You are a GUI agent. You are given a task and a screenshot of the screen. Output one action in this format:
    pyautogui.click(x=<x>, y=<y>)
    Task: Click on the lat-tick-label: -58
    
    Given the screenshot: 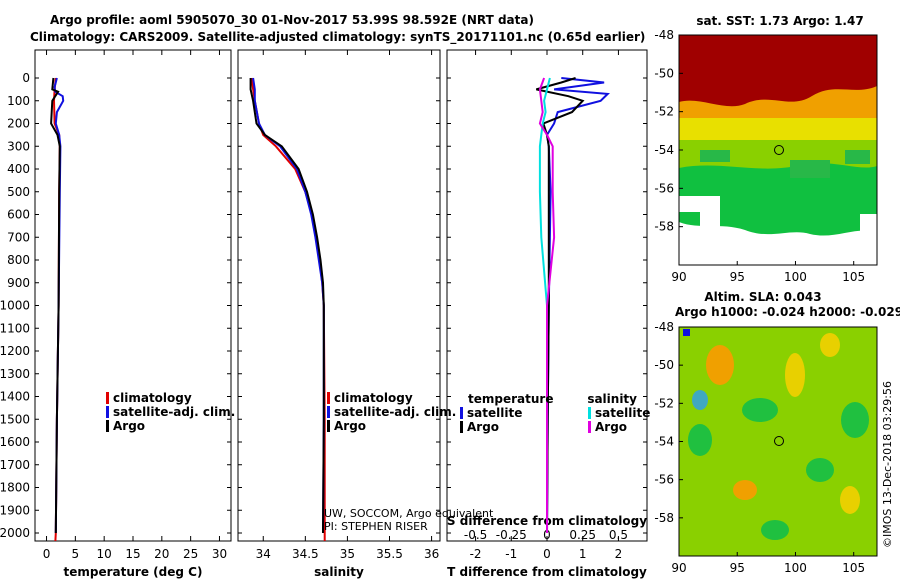 What is the action you would take?
    pyautogui.click(x=664, y=227)
    